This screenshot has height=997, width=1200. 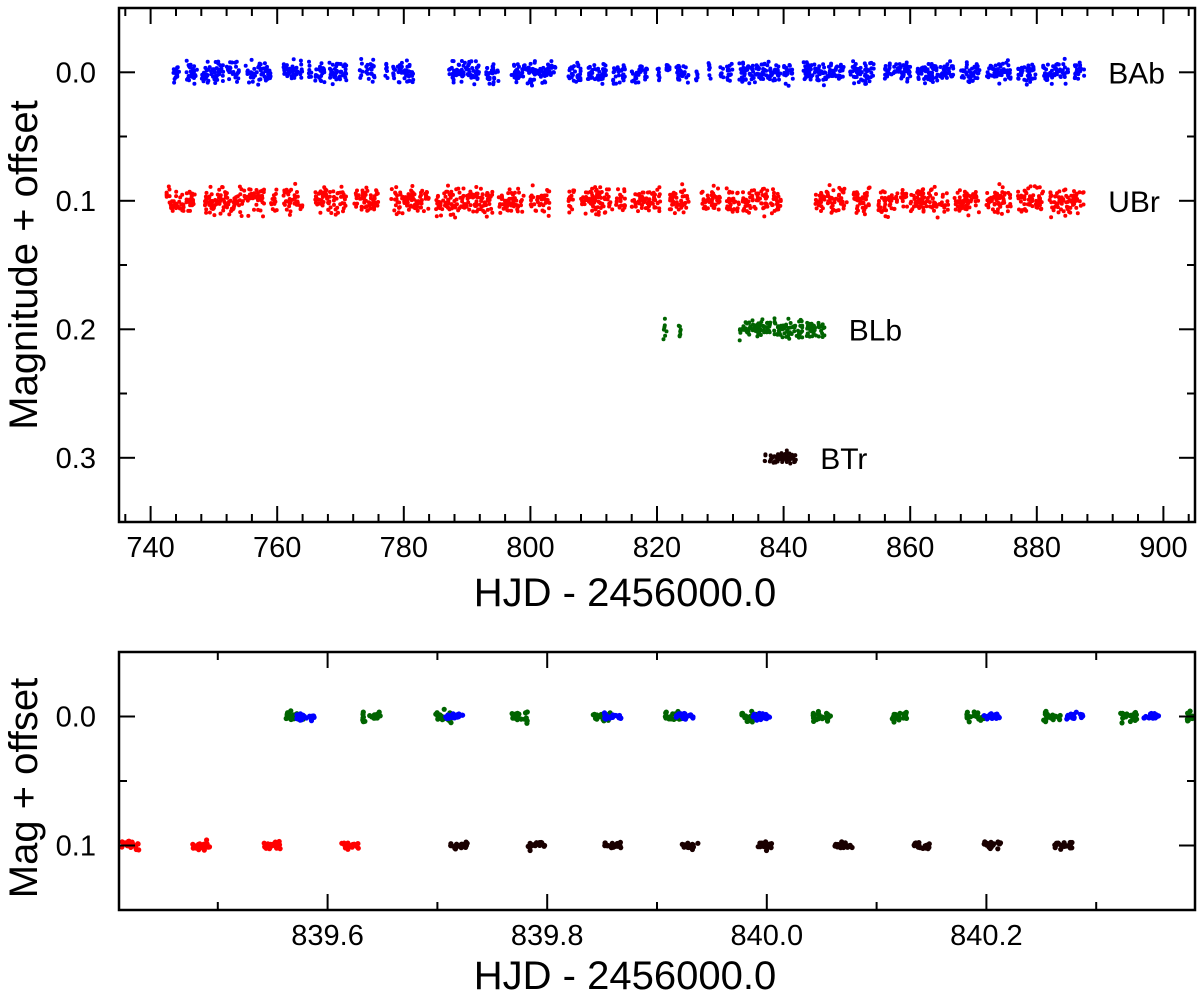 I want to click on x-tick-label: 840.2, so click(x=986, y=936).